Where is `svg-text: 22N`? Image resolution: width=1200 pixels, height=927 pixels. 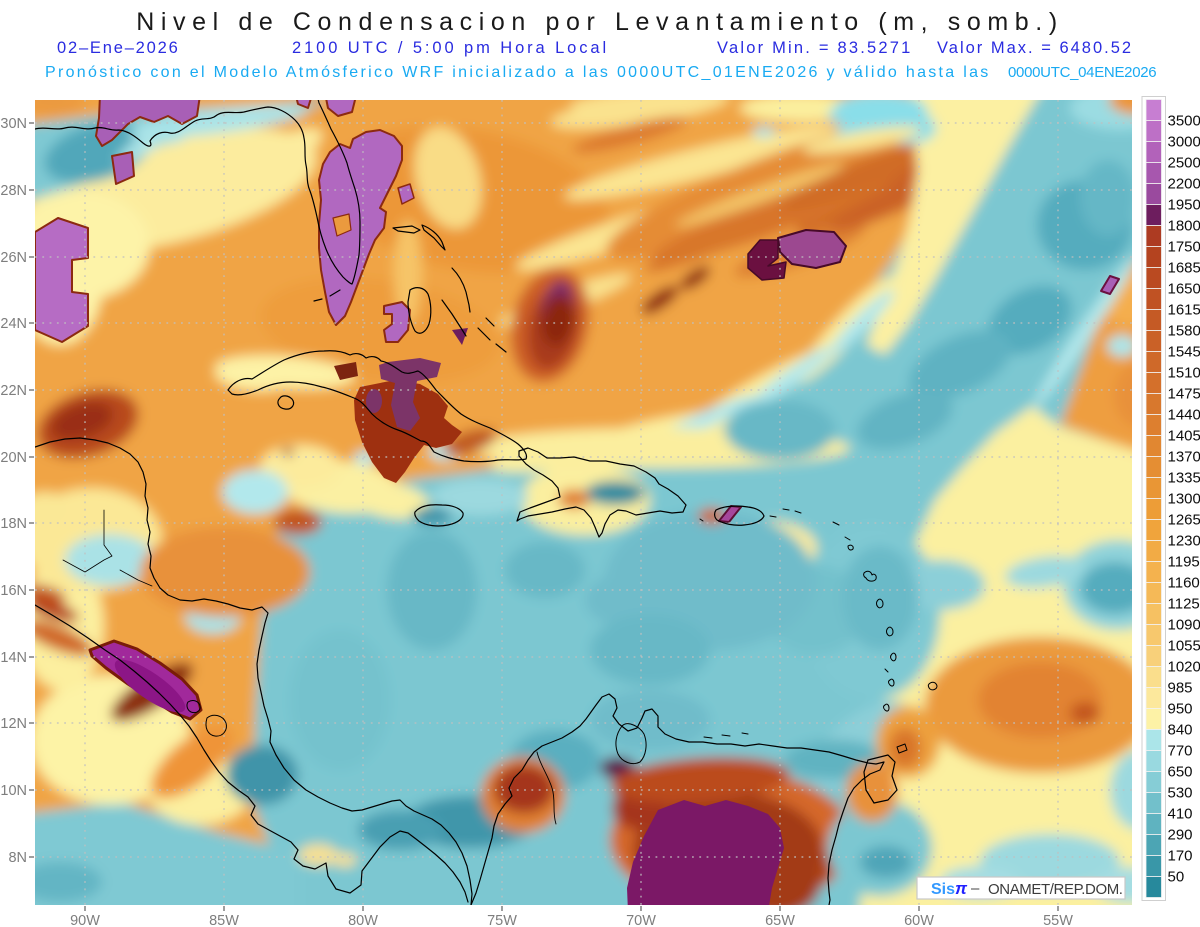
svg-text: 22N is located at coordinates (13, 391).